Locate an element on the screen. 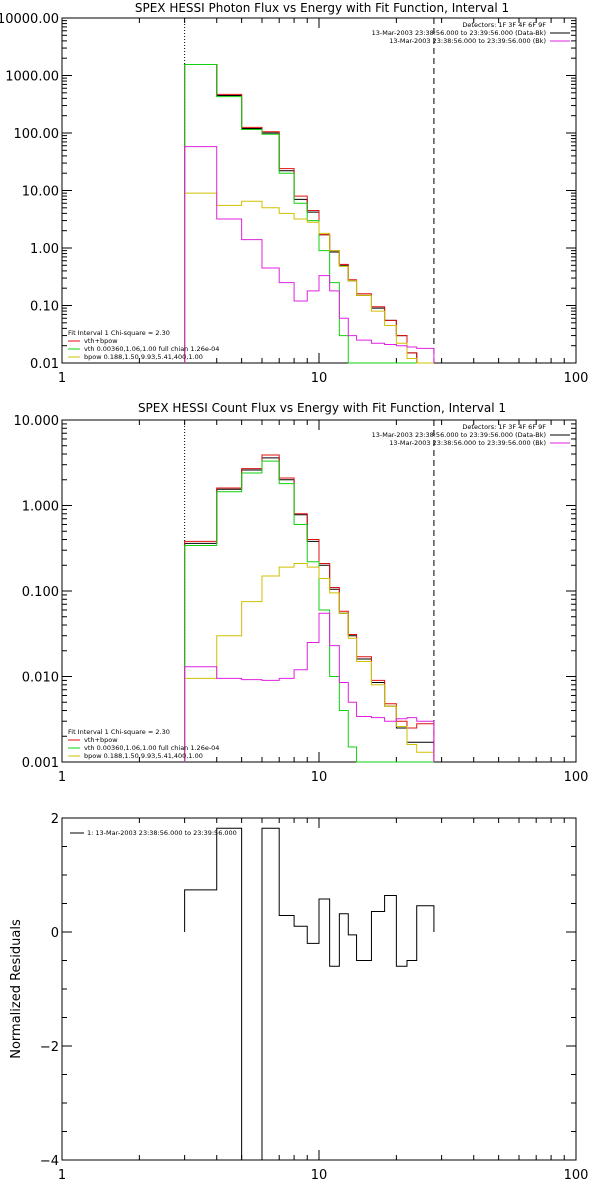 This screenshot has width=600, height=1200. energy-range-markers is located at coordinates (309, 190).